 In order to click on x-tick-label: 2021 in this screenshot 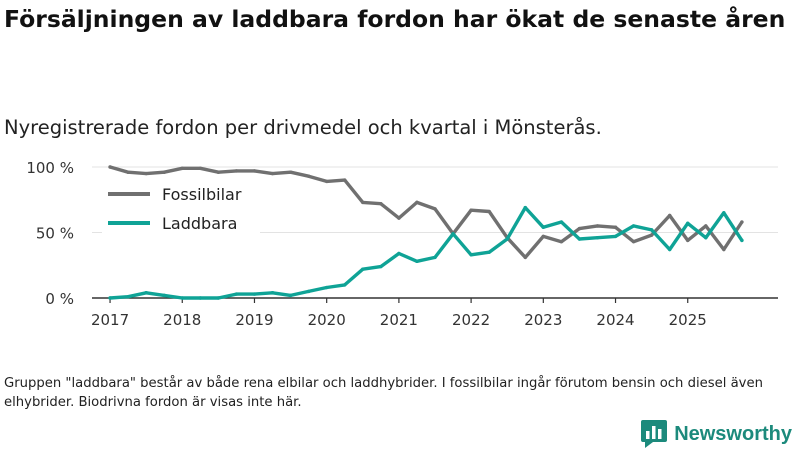, I will do `click(399, 320)`.